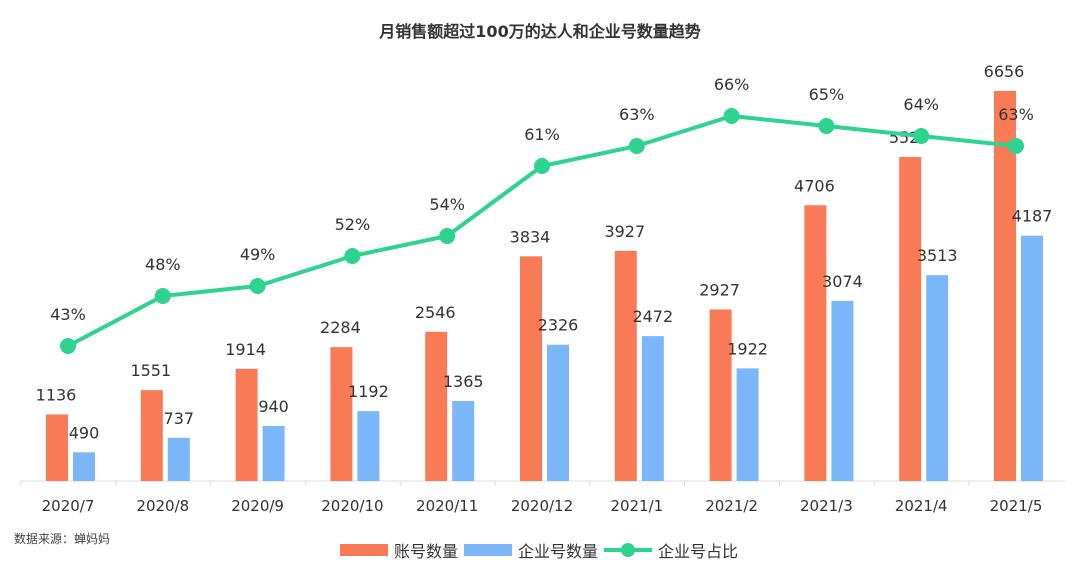 This screenshot has width=1080, height=571. Describe the element at coordinates (827, 94) in the screenshot. I see `data-label-ratio: 65%` at that location.